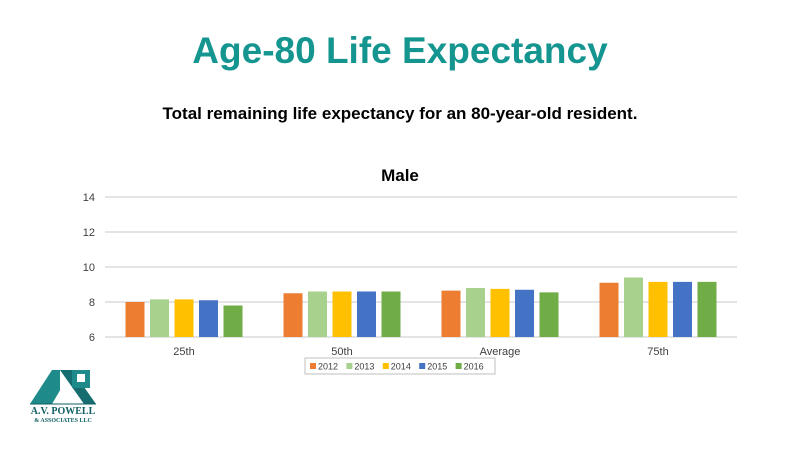 This screenshot has height=450, width=800. What do you see at coordinates (92, 303) in the screenshot?
I see `y-tick-label: 8` at bounding box center [92, 303].